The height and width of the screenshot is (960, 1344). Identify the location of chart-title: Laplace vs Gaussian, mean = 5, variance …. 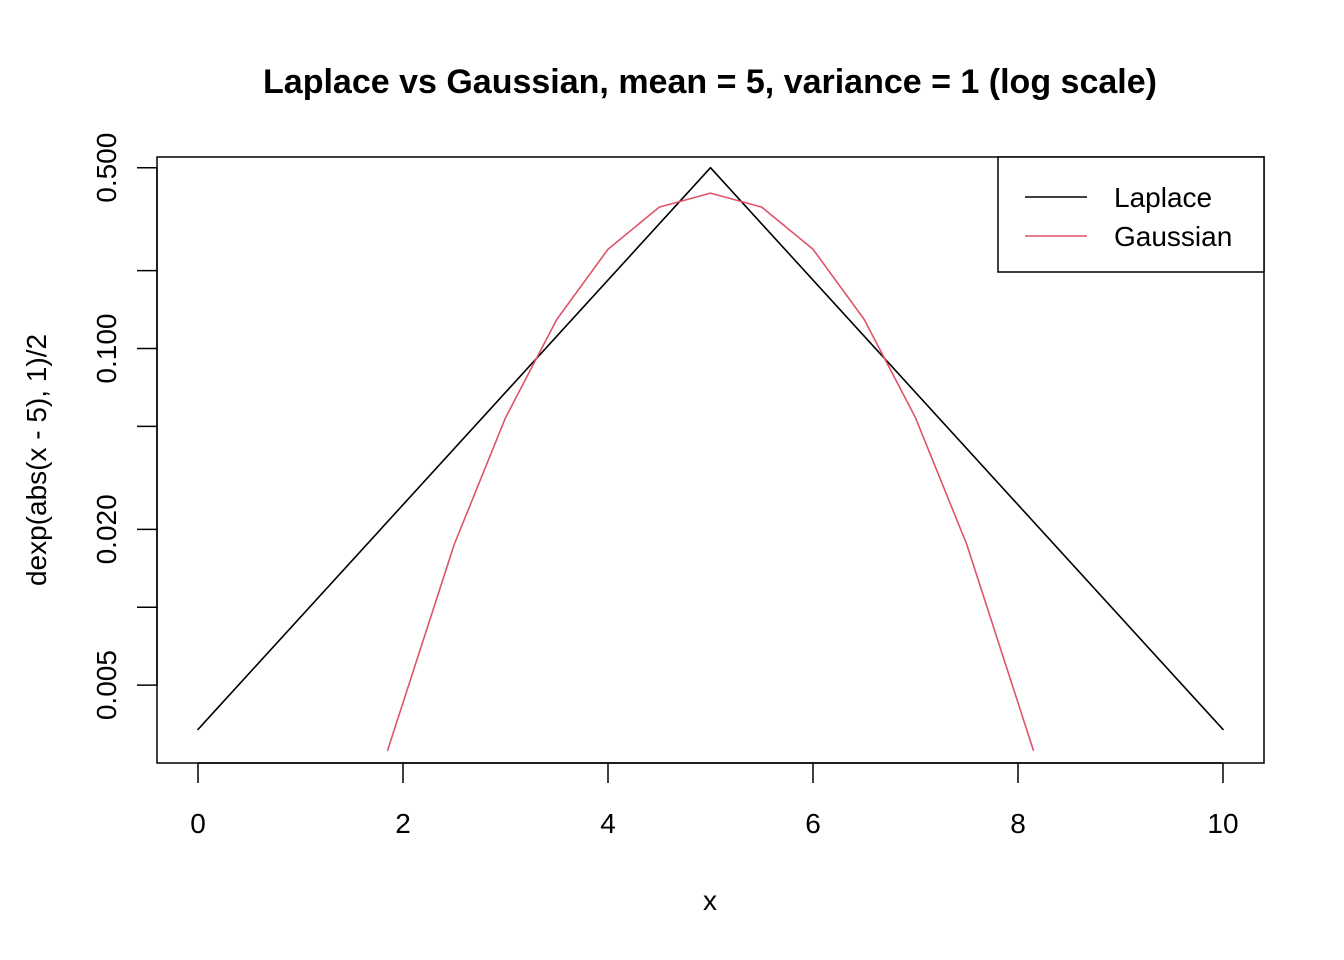
(710, 82).